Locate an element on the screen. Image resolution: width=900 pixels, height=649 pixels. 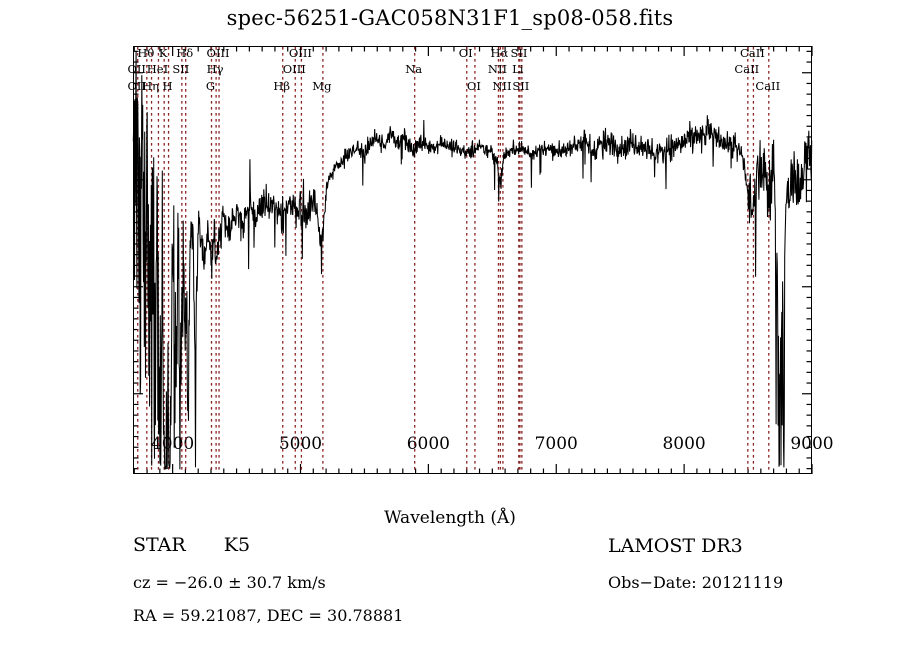
line-label-H-4102: Hδ is located at coordinates (185, 53).